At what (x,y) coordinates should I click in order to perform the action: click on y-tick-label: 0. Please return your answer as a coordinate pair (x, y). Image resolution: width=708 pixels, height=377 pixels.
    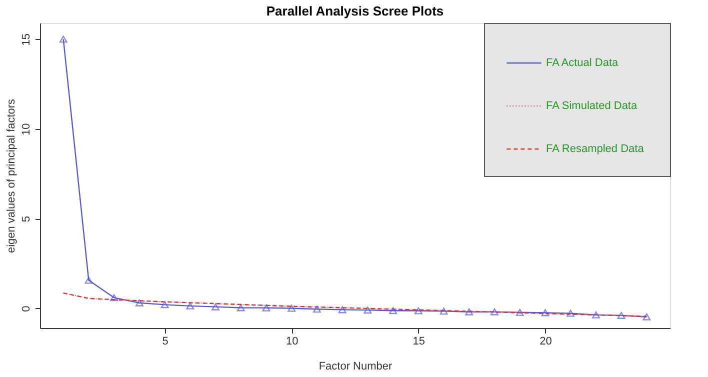
    Looking at the image, I should click on (26, 309).